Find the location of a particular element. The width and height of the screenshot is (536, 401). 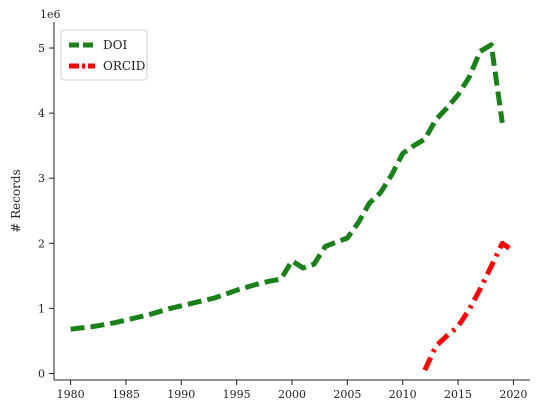

y-tick-label-2: 2 is located at coordinates (41, 243).